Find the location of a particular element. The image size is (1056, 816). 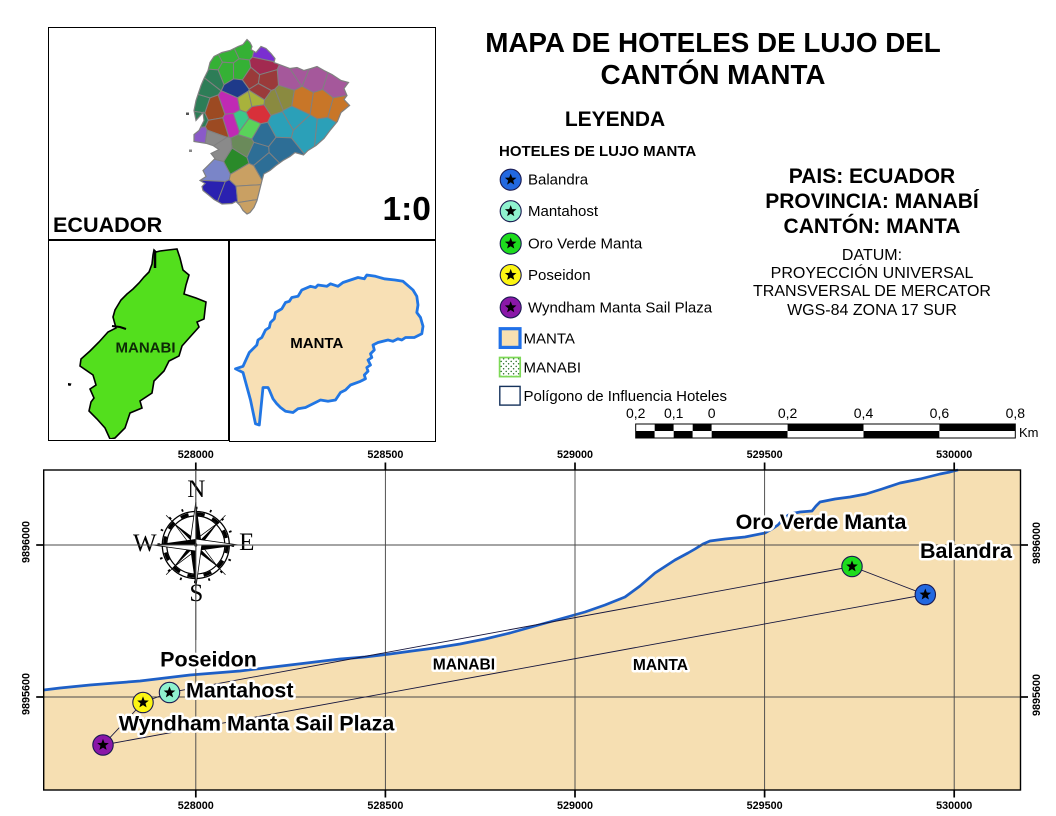

svg-text: S is located at coordinates (196, 593).